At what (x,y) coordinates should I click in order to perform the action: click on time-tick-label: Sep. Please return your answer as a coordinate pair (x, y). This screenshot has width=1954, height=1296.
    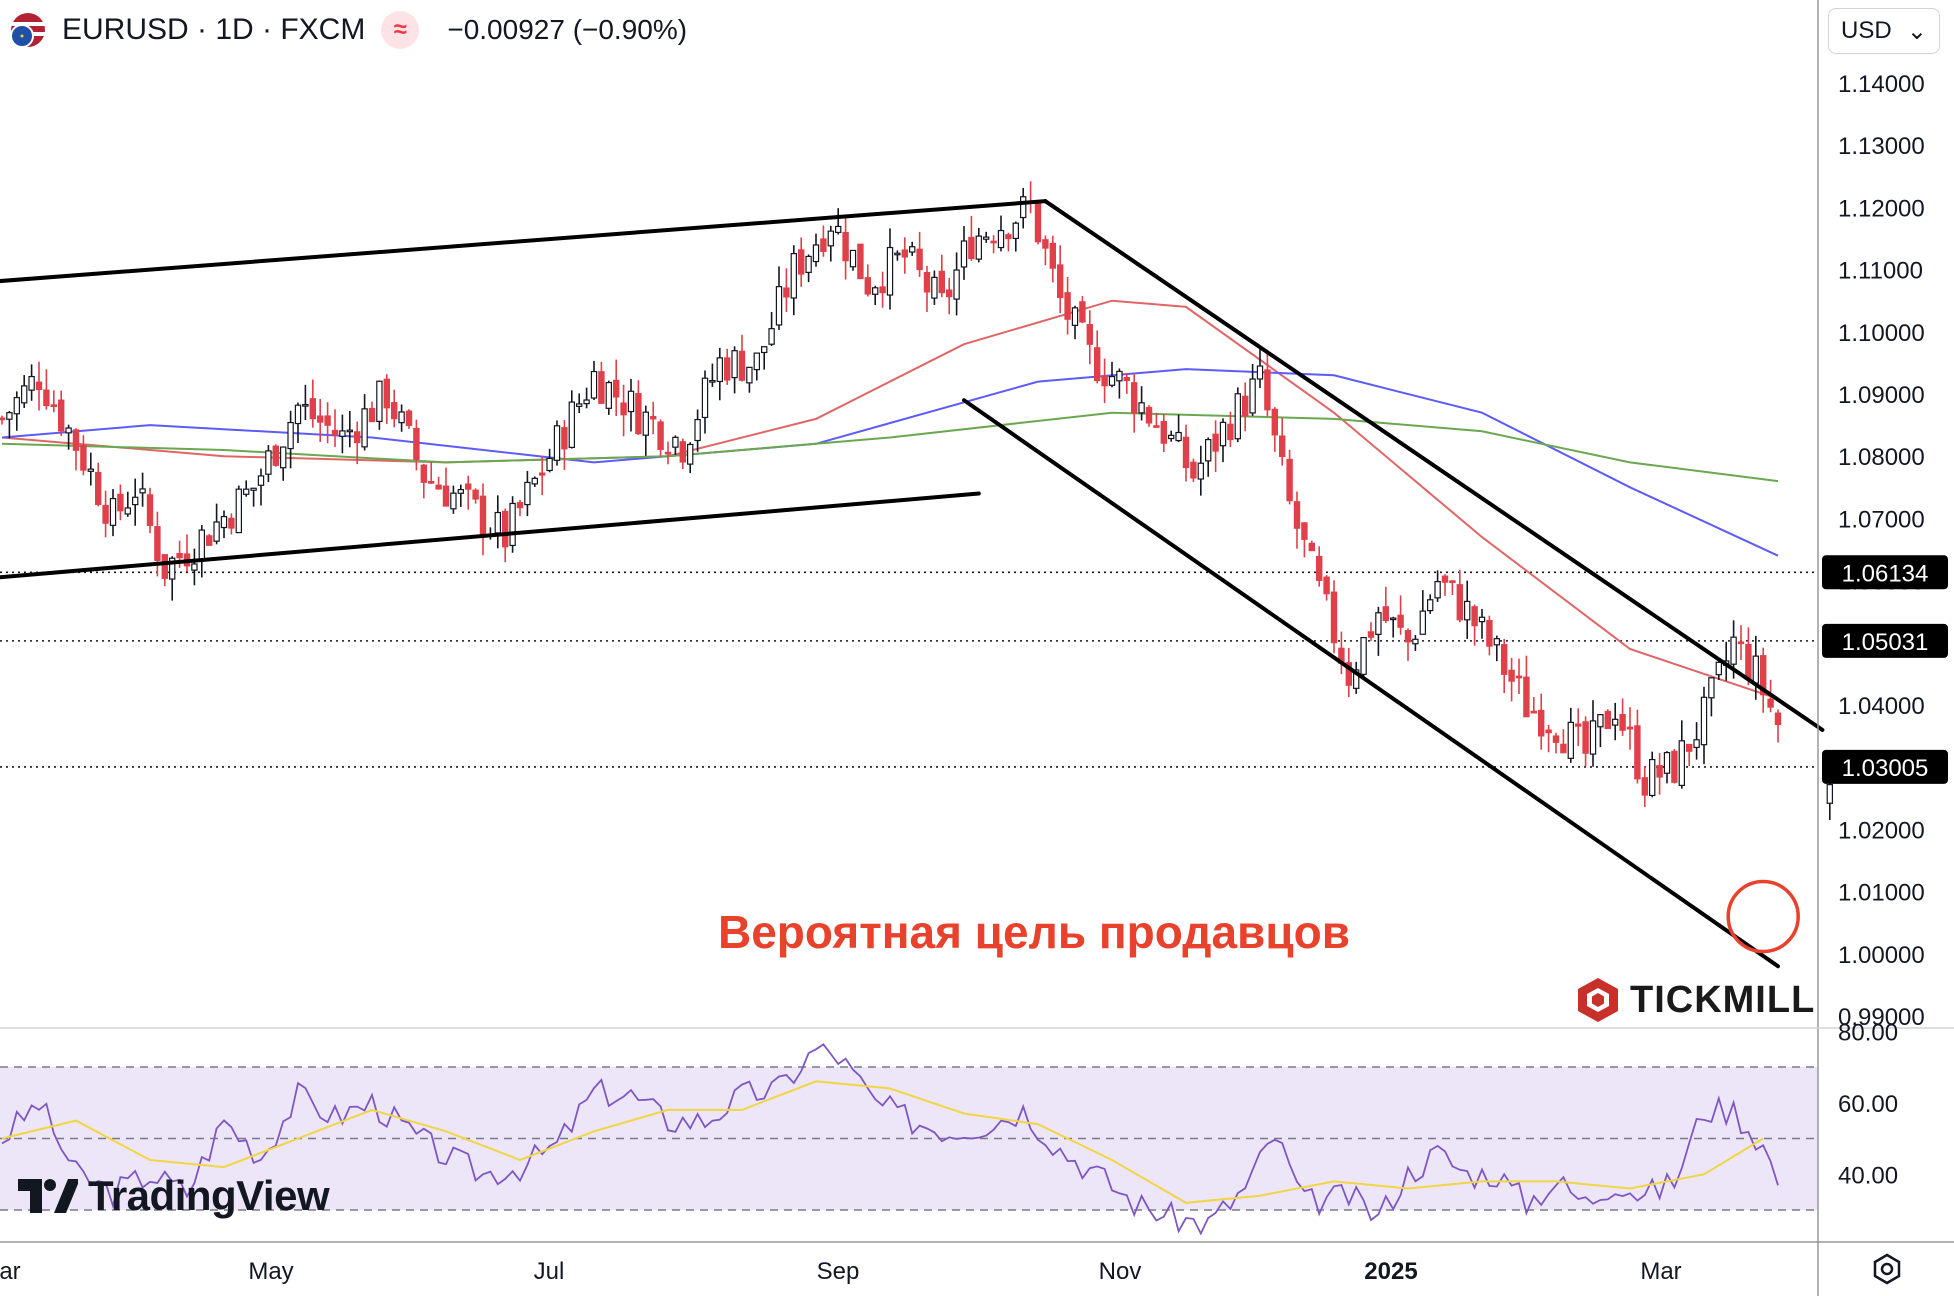
    Looking at the image, I should click on (838, 1271).